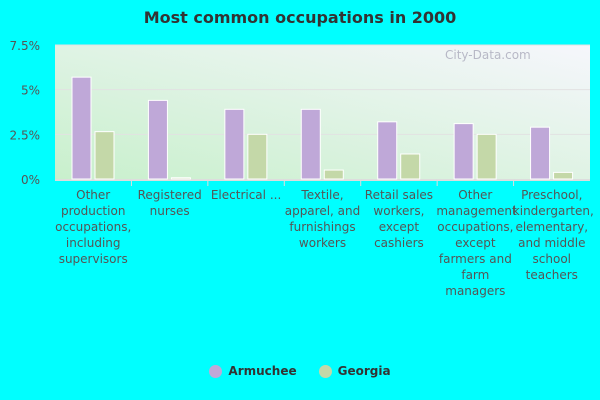  What do you see at coordinates (262, 371) in the screenshot?
I see `legend-label: Armuchee` at bounding box center [262, 371].